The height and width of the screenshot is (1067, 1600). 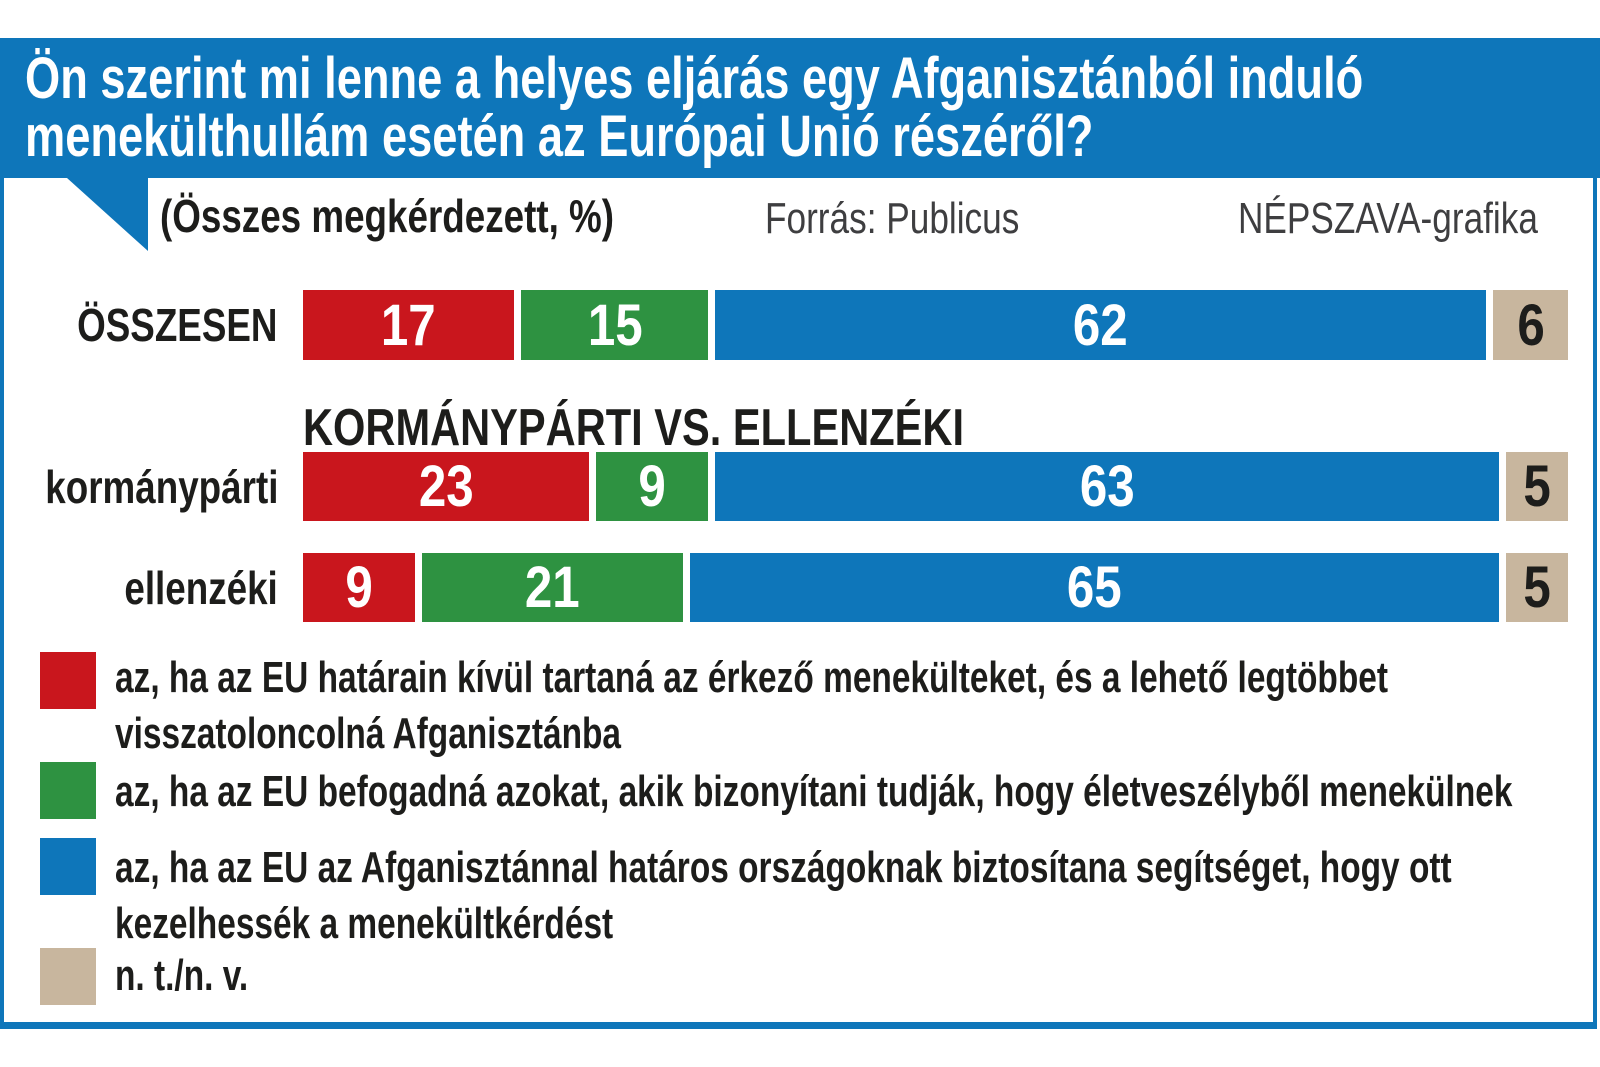 I want to click on stacked-bar: 9 21 65 5, so click(x=935, y=587).